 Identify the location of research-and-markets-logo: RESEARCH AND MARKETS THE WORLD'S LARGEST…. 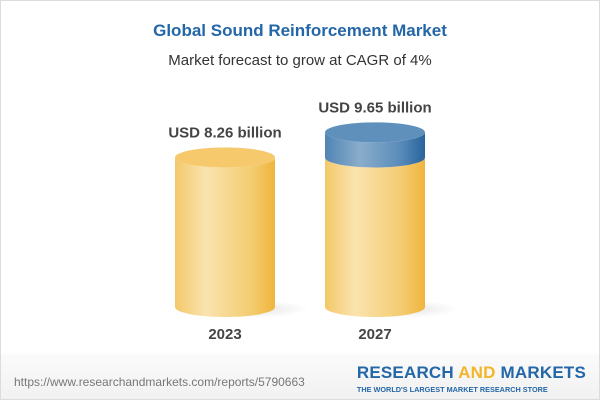
(471, 378).